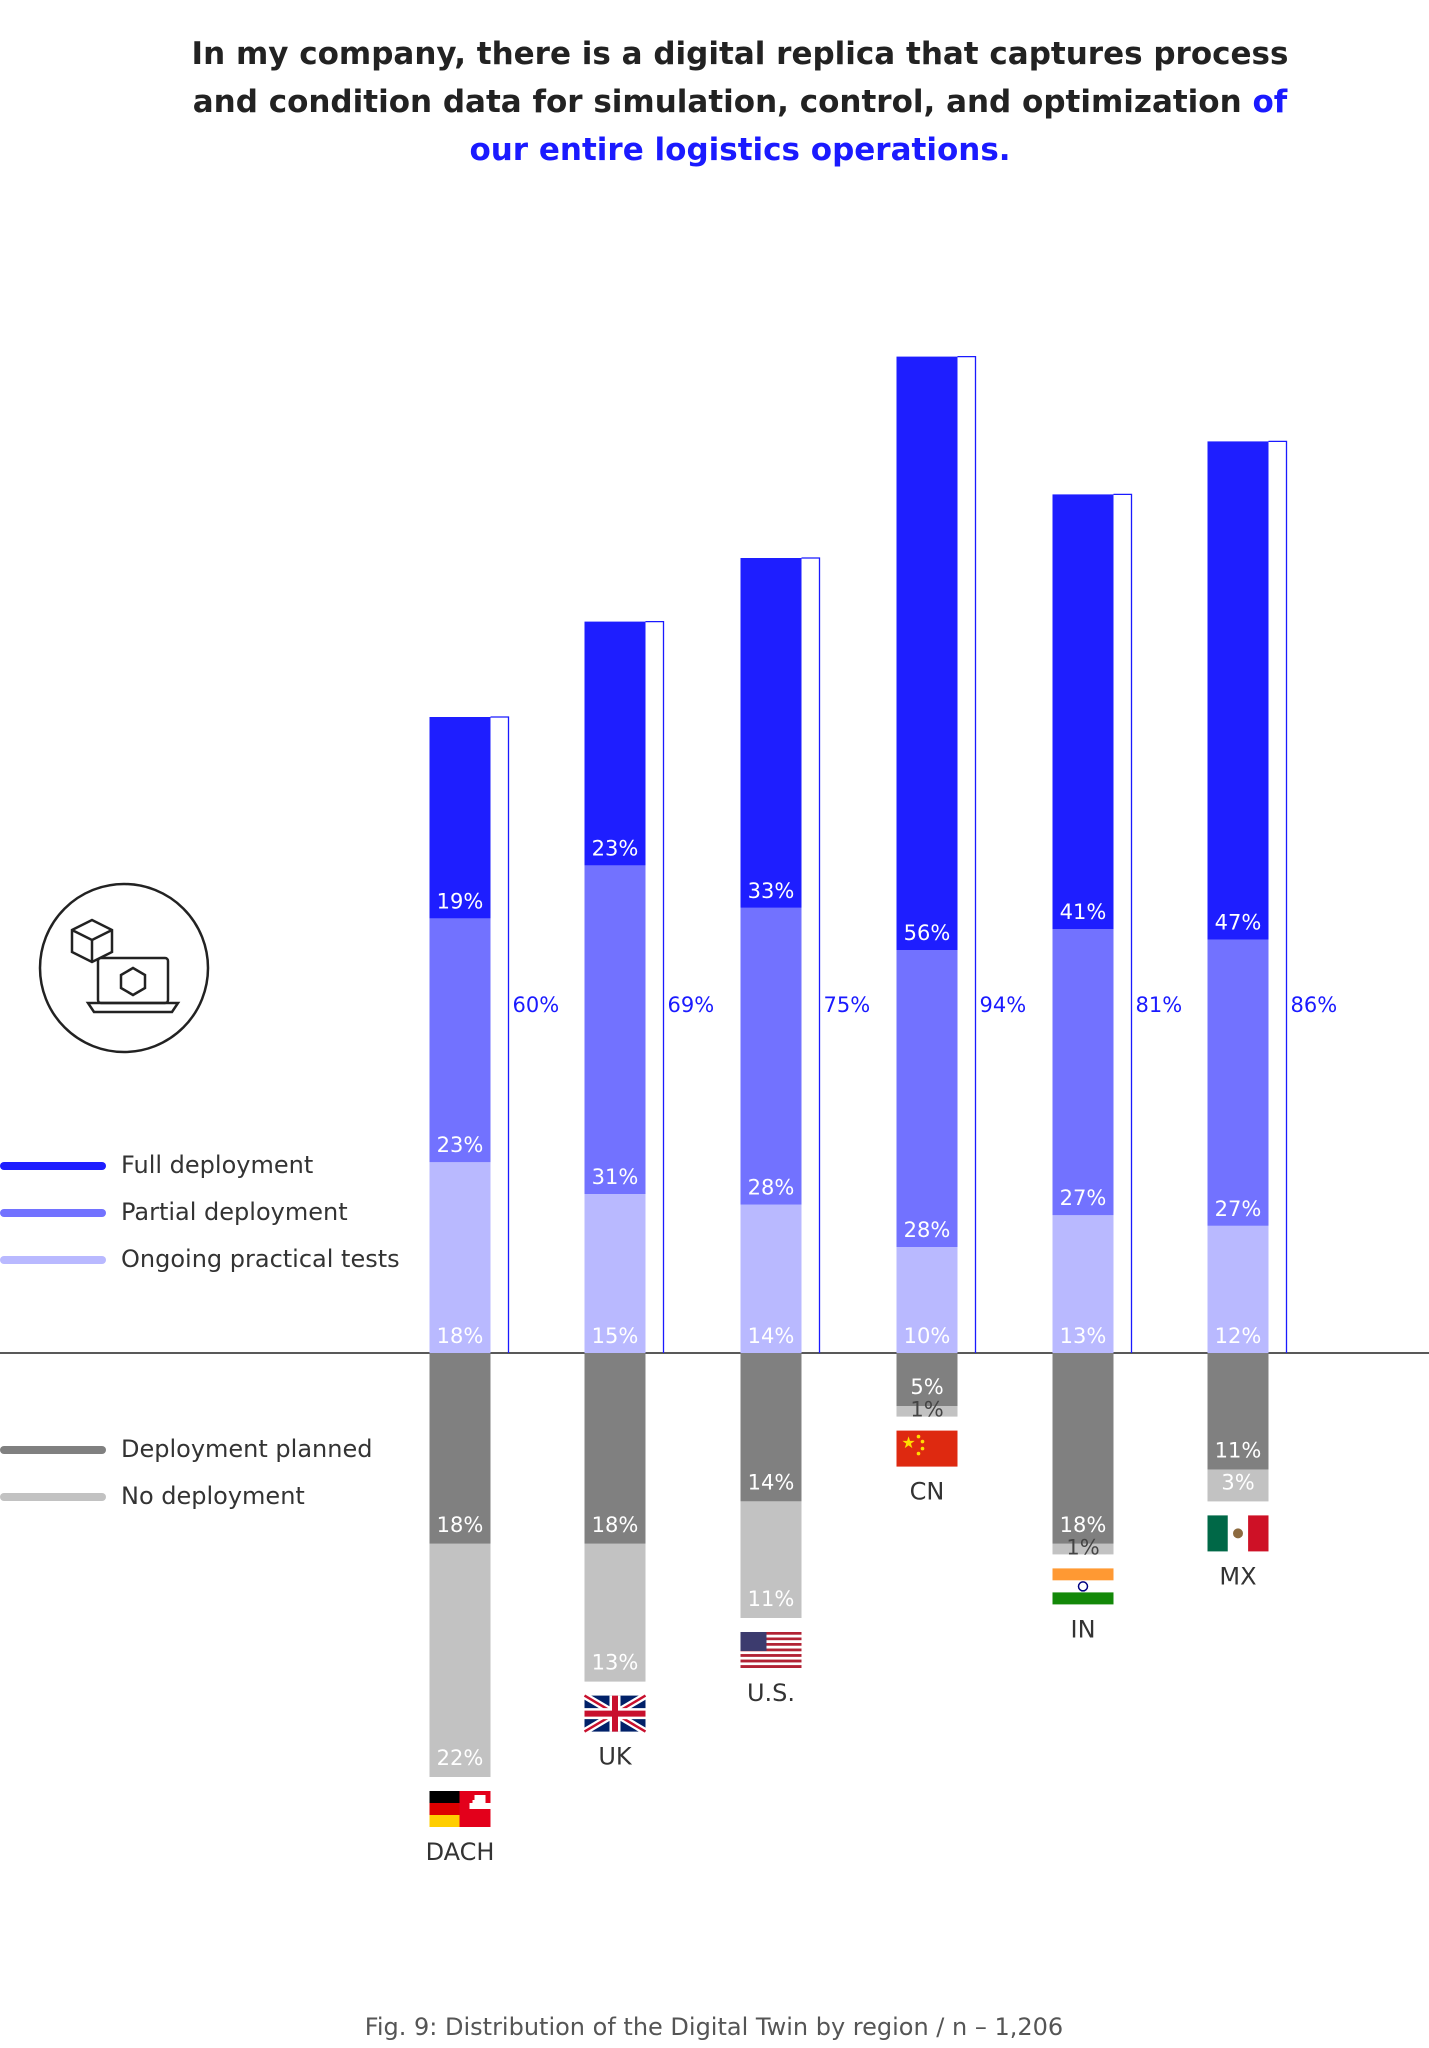 The height and width of the screenshot is (2048, 1429). What do you see at coordinates (460, 1852) in the screenshot?
I see `region-label: DACH` at bounding box center [460, 1852].